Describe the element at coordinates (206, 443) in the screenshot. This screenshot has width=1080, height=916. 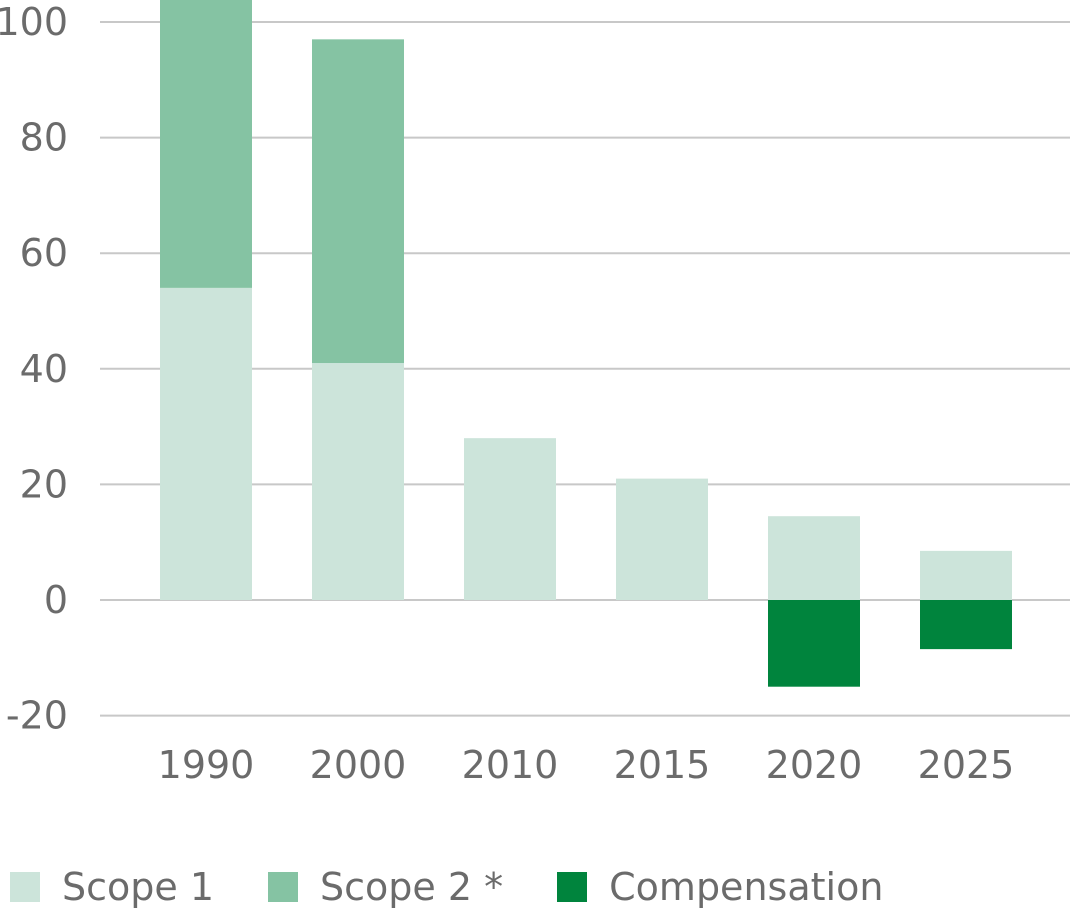
I see `bar-scope-1-1990` at that location.